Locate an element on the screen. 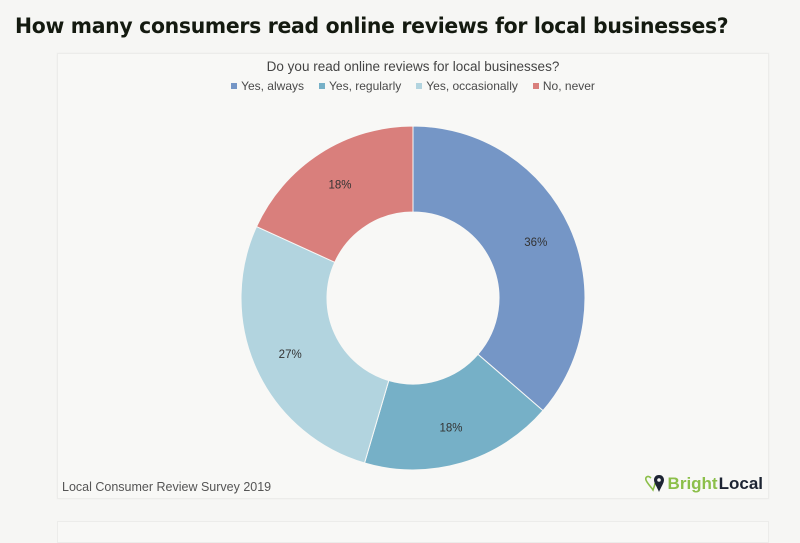  slice-yes-regularly is located at coordinates (453, 412).